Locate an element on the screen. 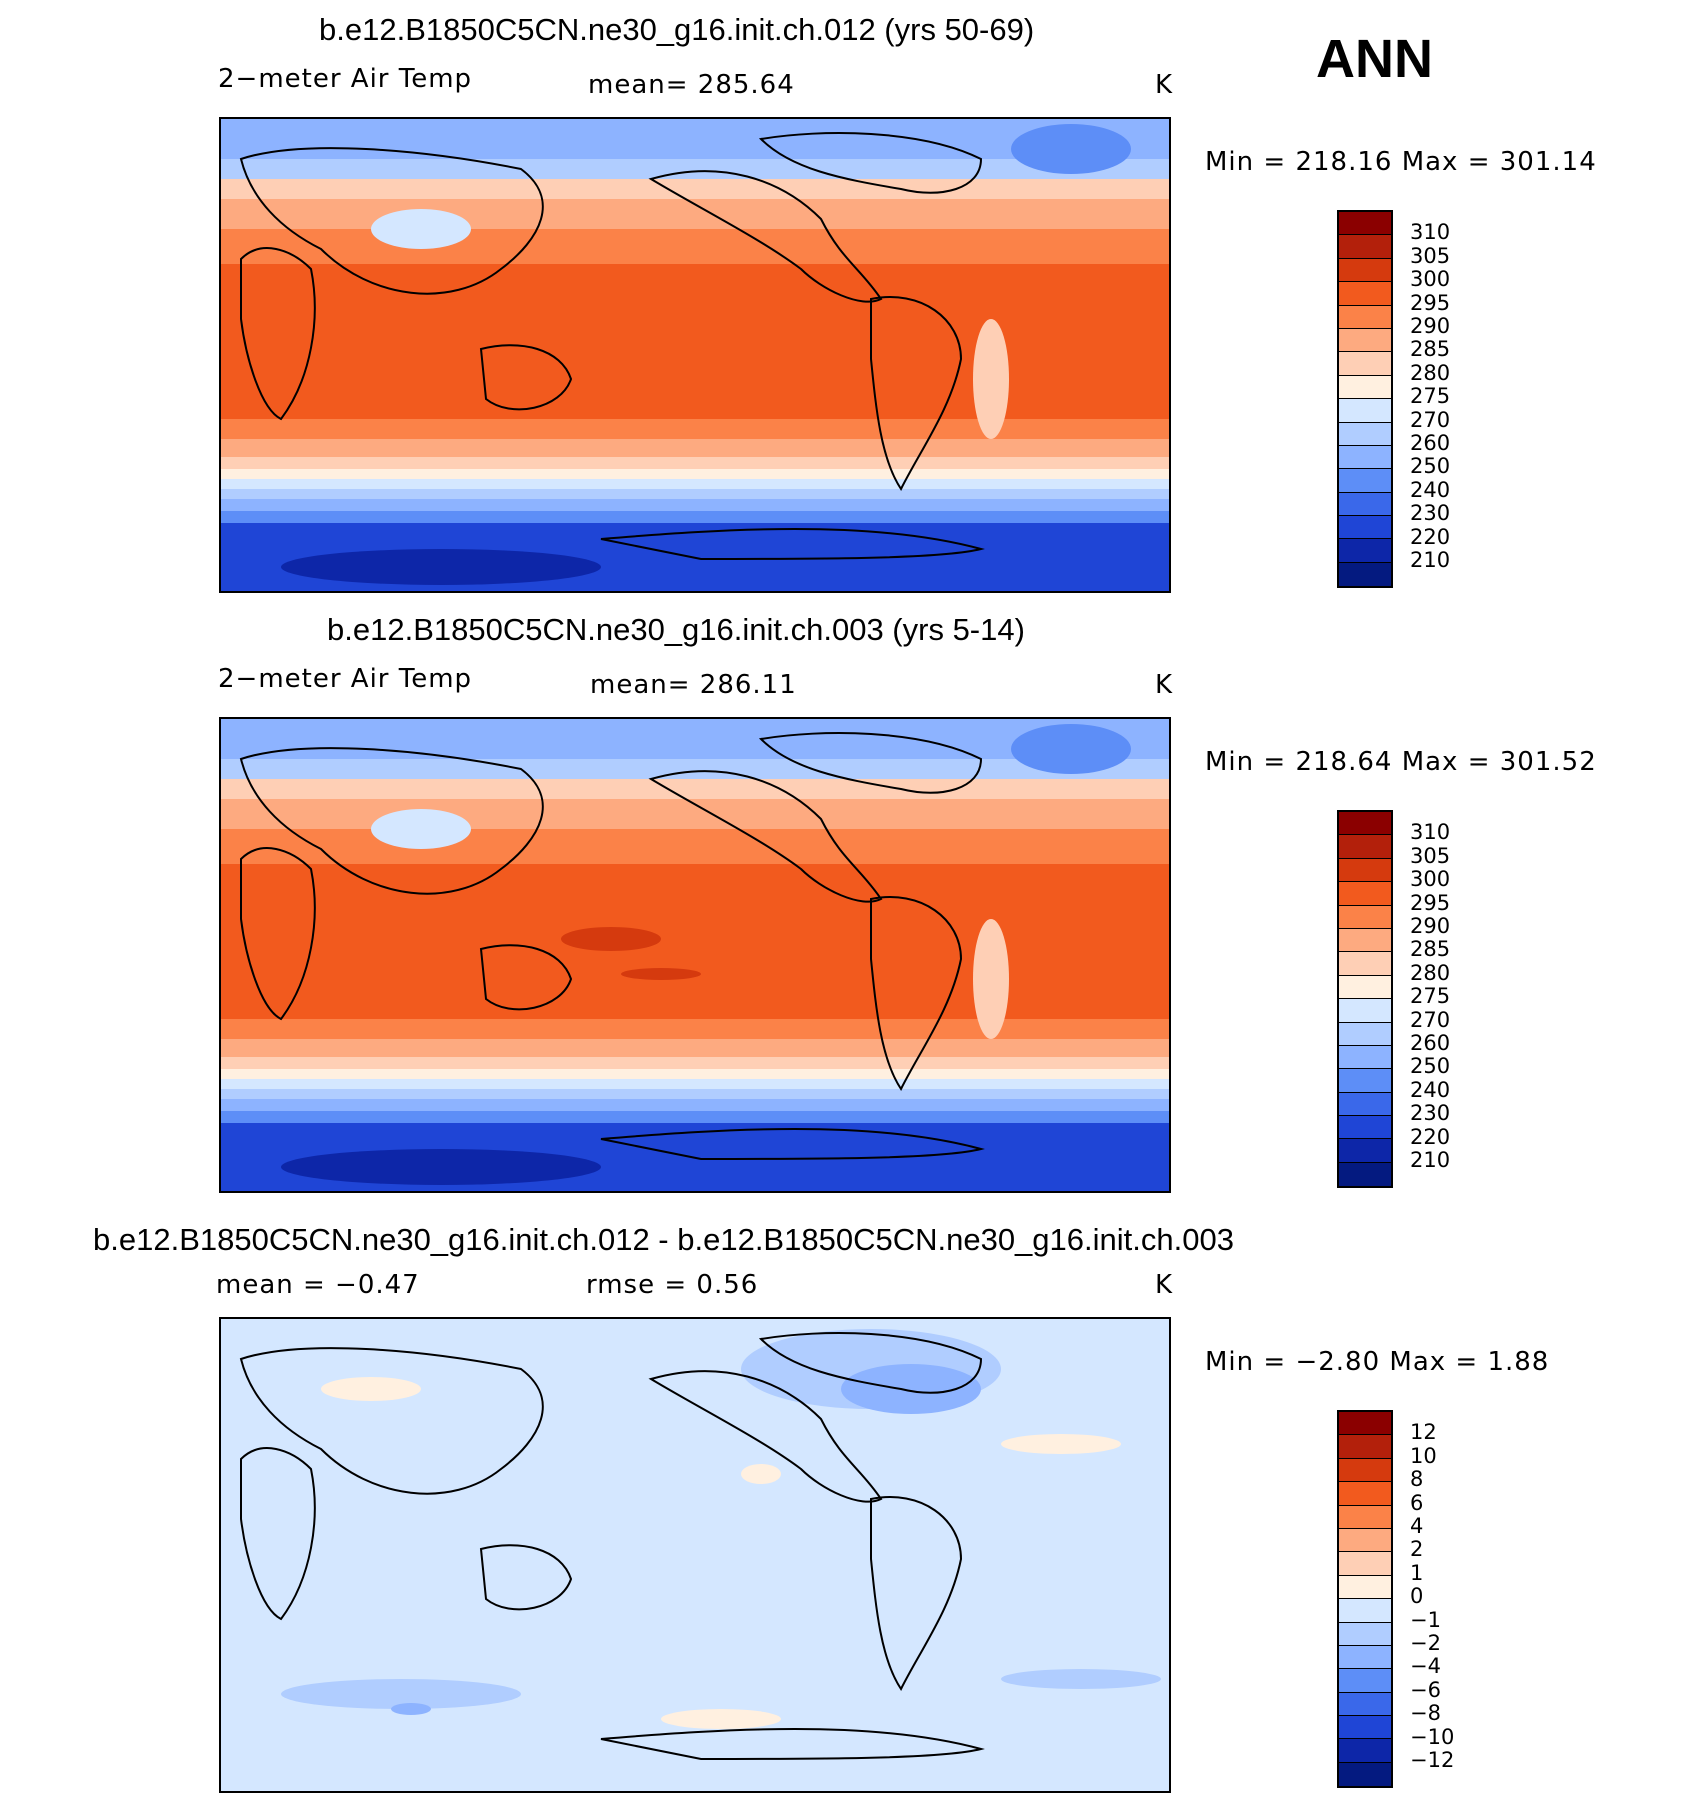 The width and height of the screenshot is (1702, 1819). panel-2-colorbar is located at coordinates (1365, 999).